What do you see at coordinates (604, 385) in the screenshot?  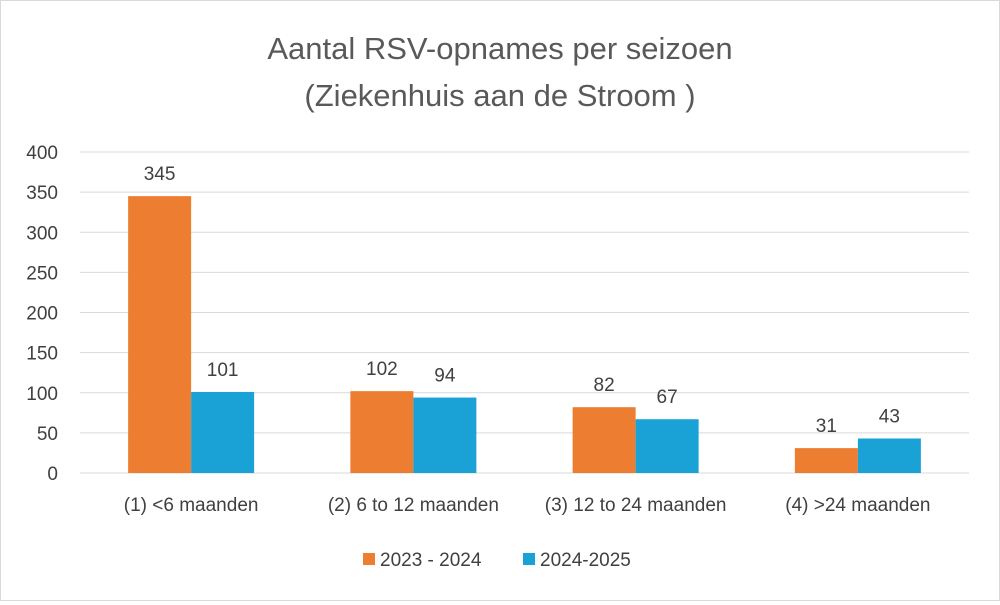 I see `data-label: 82` at bounding box center [604, 385].